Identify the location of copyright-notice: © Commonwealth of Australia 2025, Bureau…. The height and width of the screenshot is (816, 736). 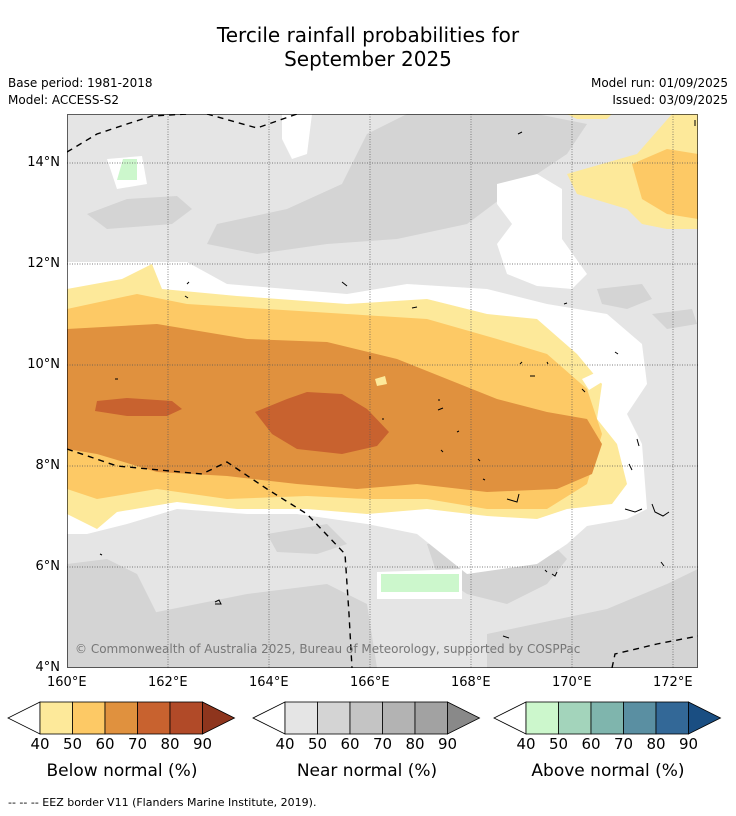
(327, 649).